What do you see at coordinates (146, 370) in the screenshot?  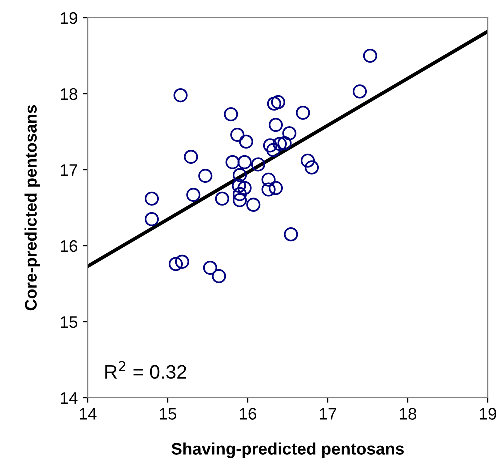 I see `annotation: R$^{2}$ = 0.32` at bounding box center [146, 370].